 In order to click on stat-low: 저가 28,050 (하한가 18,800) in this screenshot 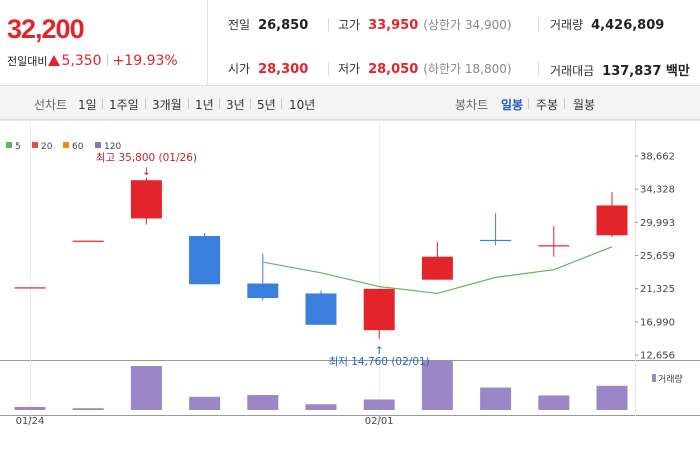, I will do `click(425, 68)`.